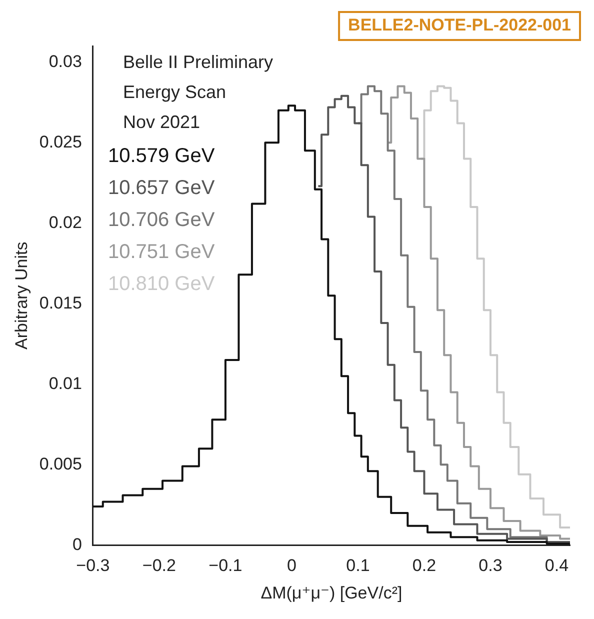 This screenshot has width=594, height=619. I want to click on y-tick-label: 0.025, so click(60, 142).